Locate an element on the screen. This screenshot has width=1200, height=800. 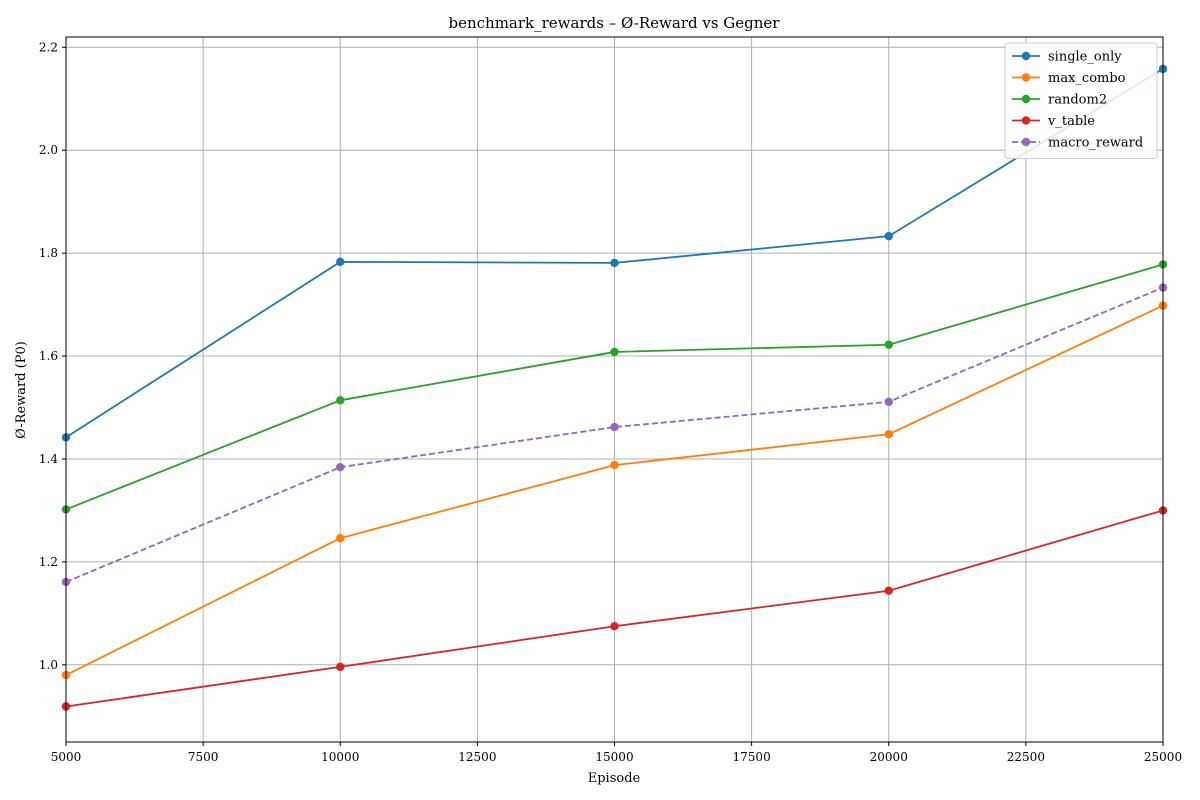
x-axis-label: Episode is located at coordinates (614, 778).